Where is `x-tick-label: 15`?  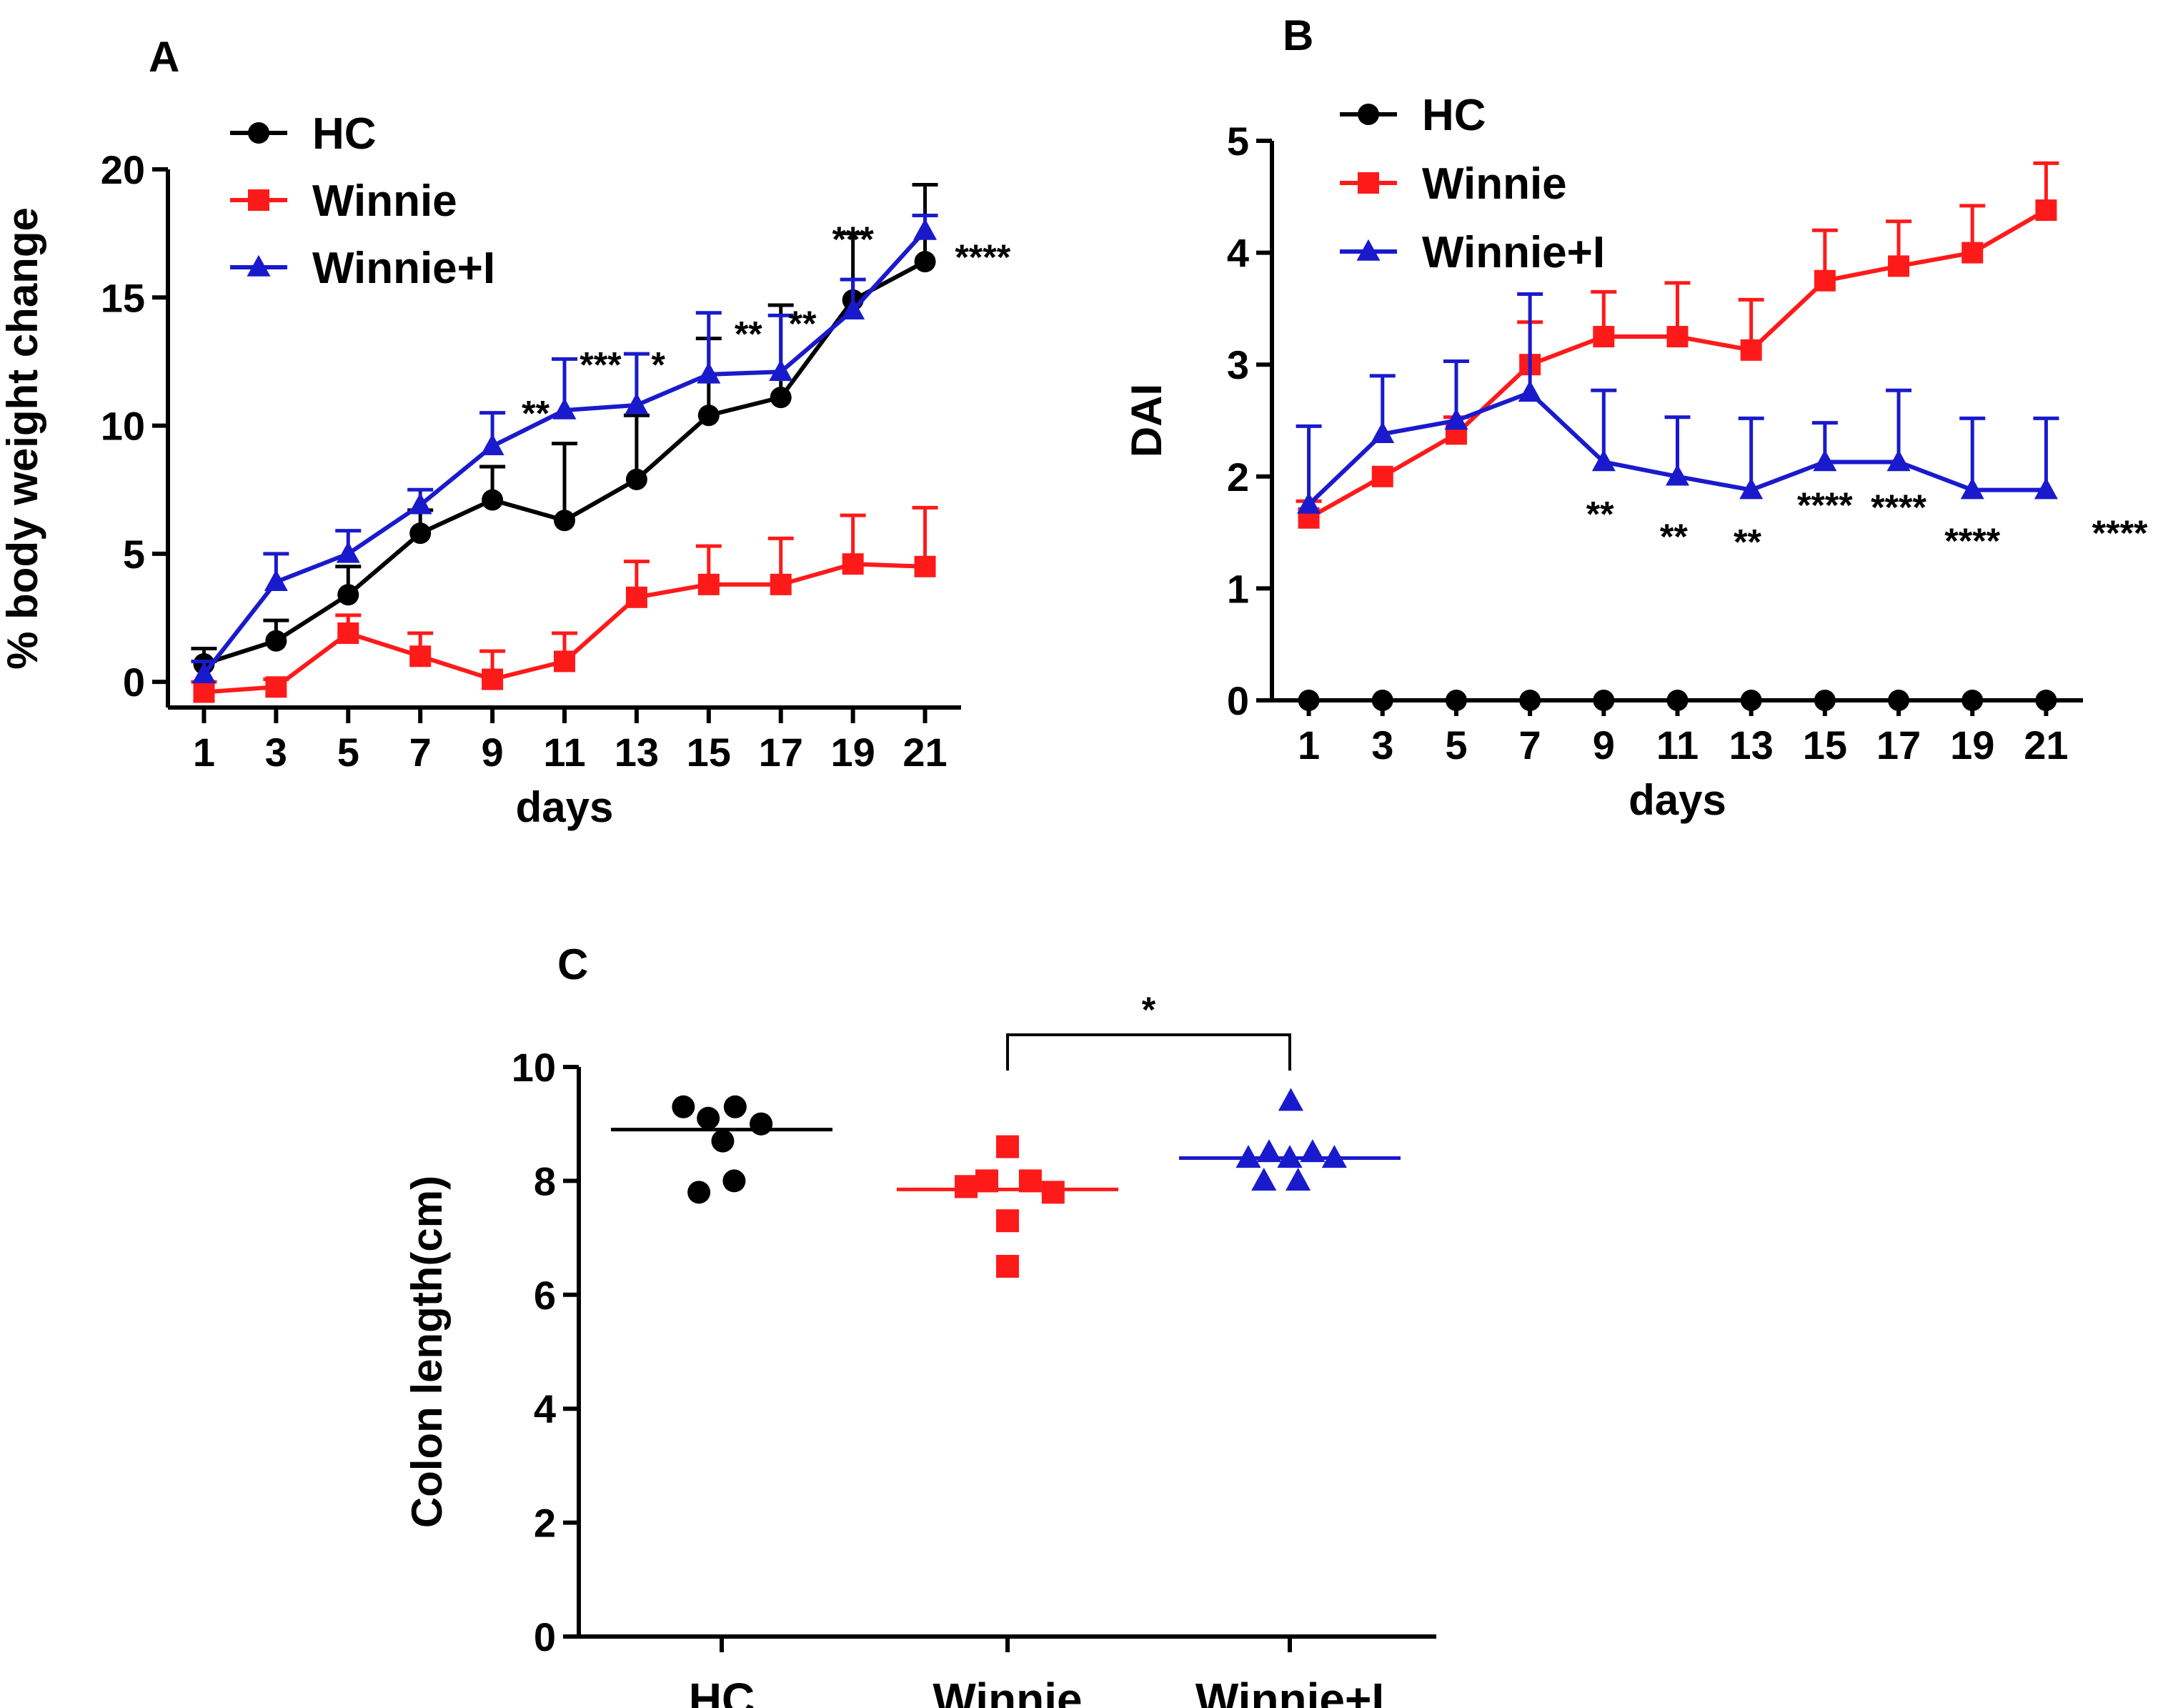 x-tick-label: 15 is located at coordinates (1825, 746).